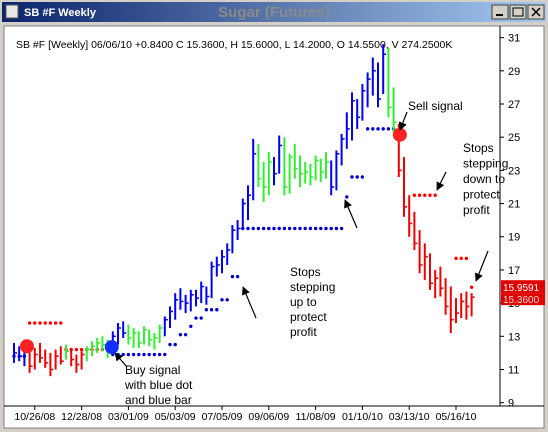  Describe the element at coordinates (303, 302) in the screenshot. I see `annotation: up to` at that location.